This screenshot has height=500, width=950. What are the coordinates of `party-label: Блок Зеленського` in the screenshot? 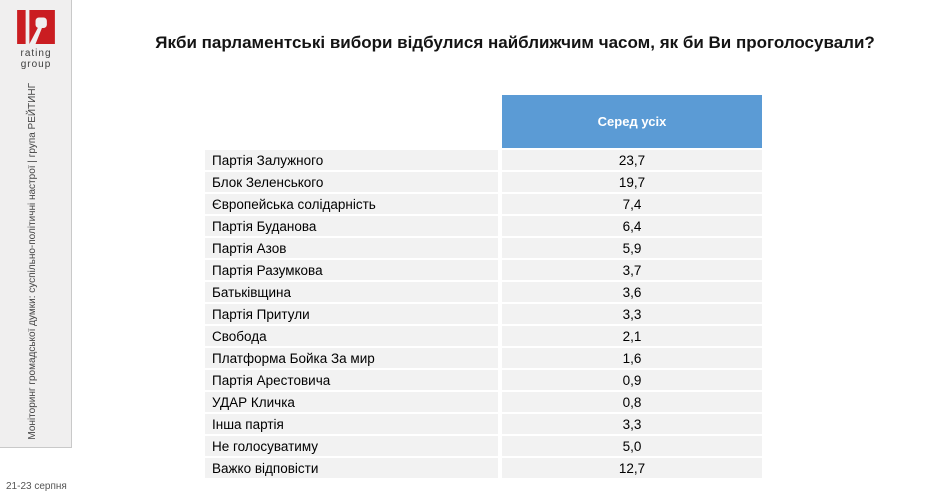 It's located at (351, 182).